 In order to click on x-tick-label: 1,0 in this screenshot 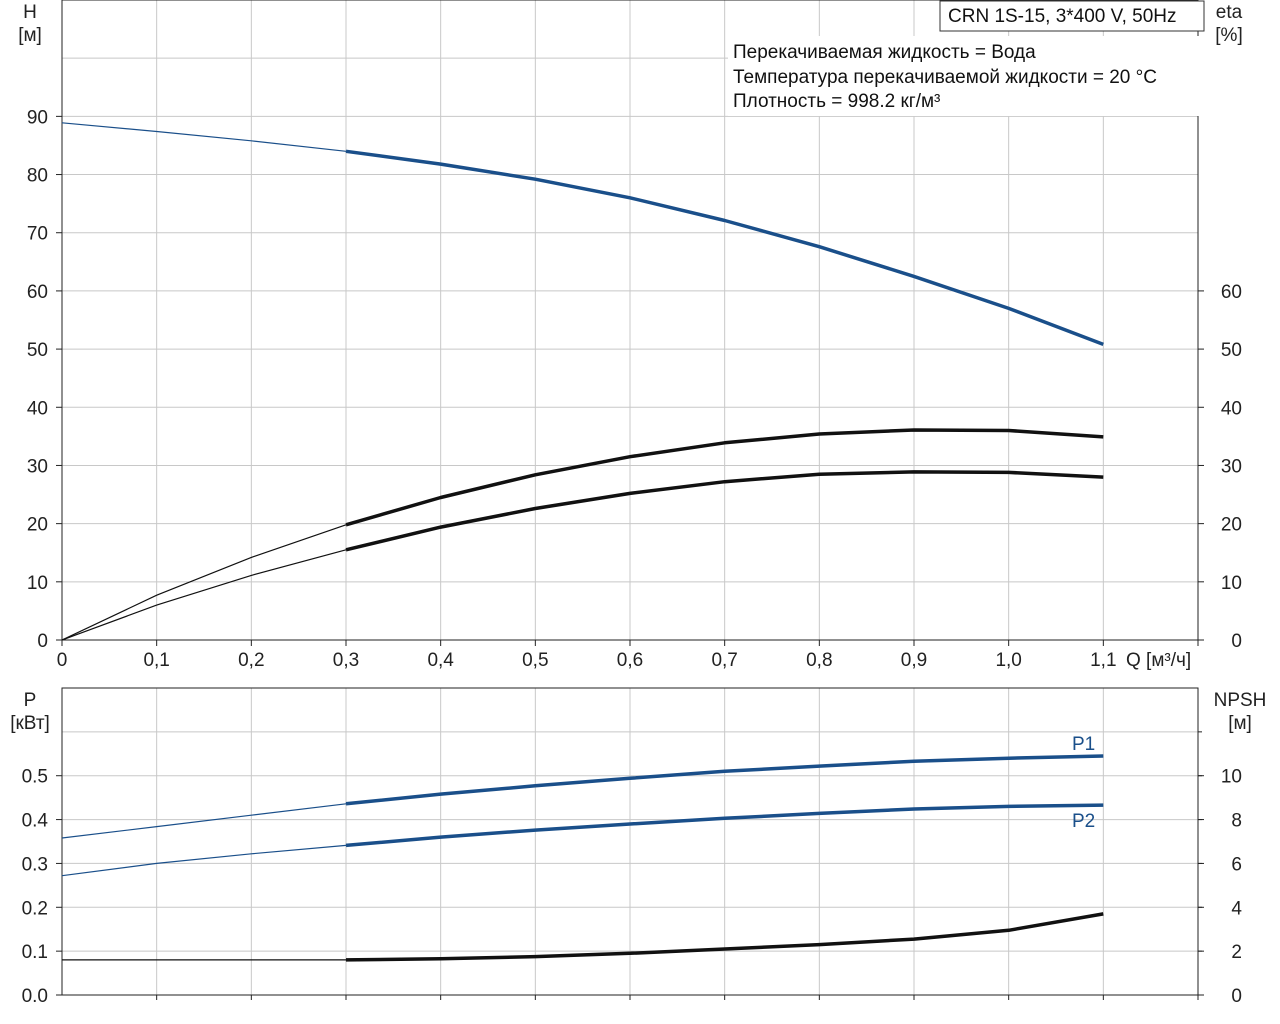, I will do `click(1008, 660)`.